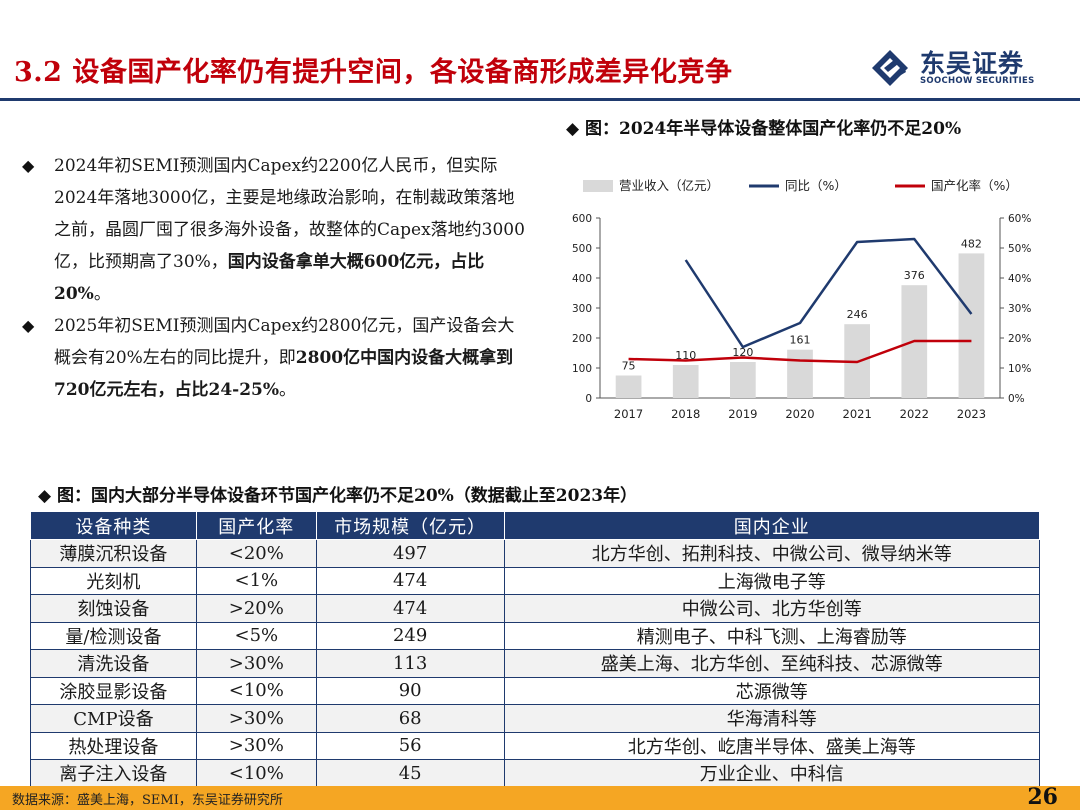  What do you see at coordinates (772, 718) in the screenshot?
I see `cell-companies: 华海清科等` at bounding box center [772, 718].